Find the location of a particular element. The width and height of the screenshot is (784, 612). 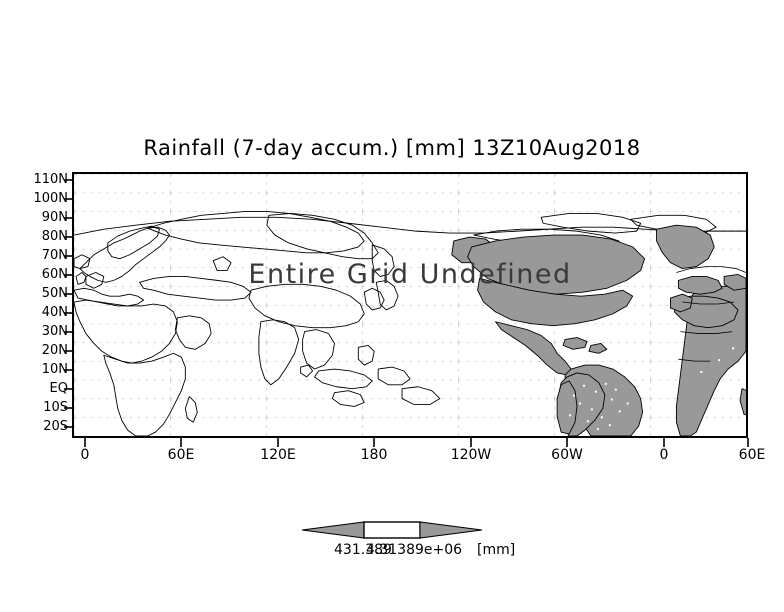

y-axis-ticks is located at coordinates (68, 303).